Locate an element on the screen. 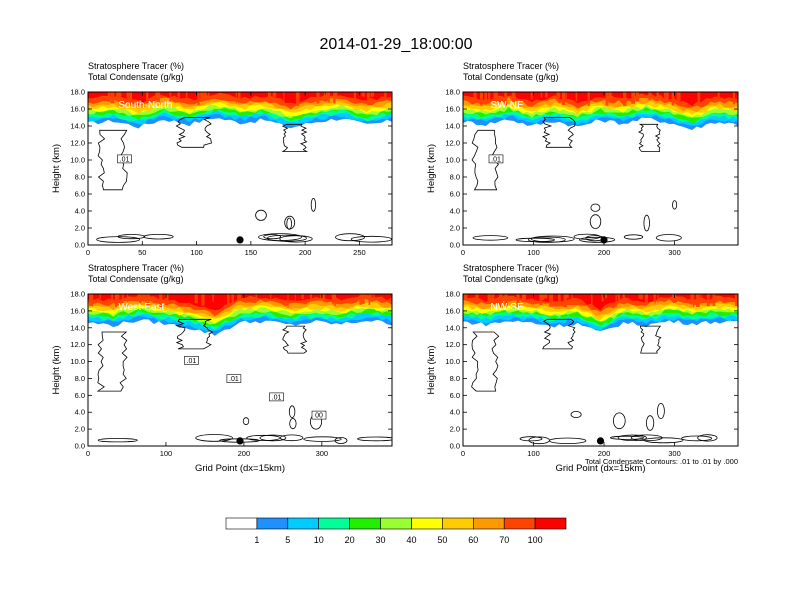  x-tick-label: 300 is located at coordinates (674, 453).